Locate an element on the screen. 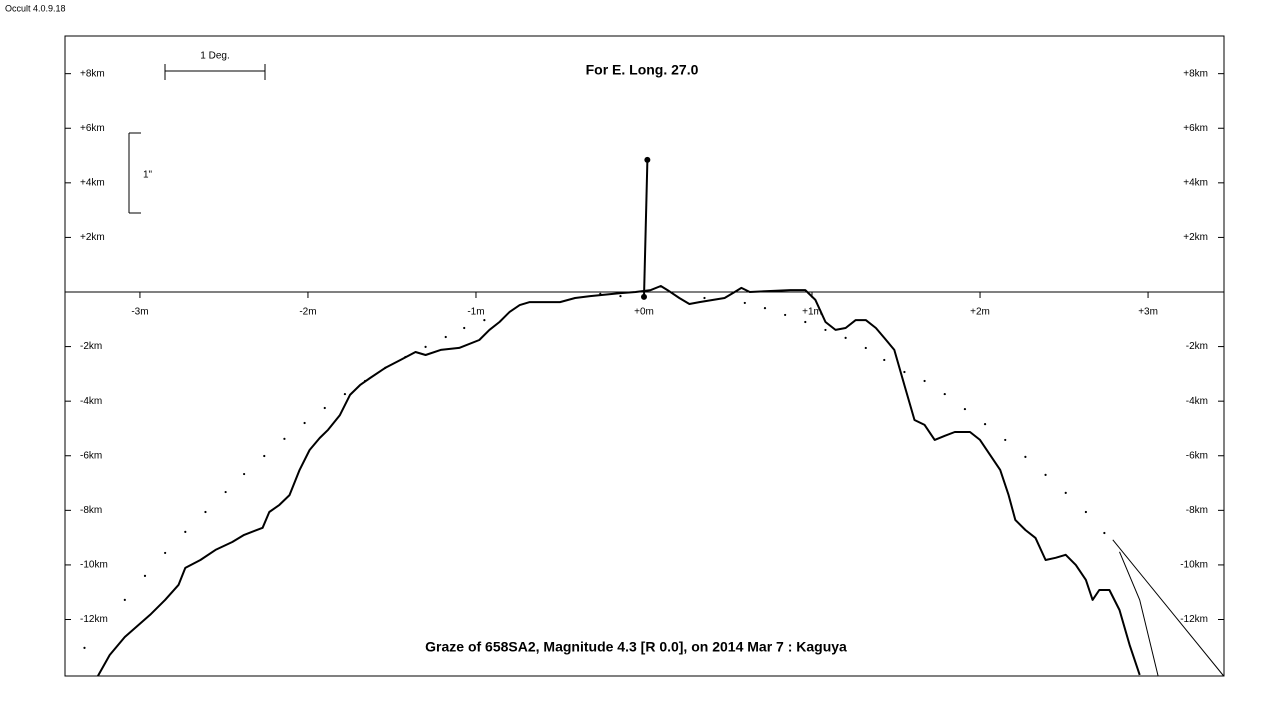 This screenshot has width=1288, height=712. scale-bar-y is located at coordinates (134, 173).